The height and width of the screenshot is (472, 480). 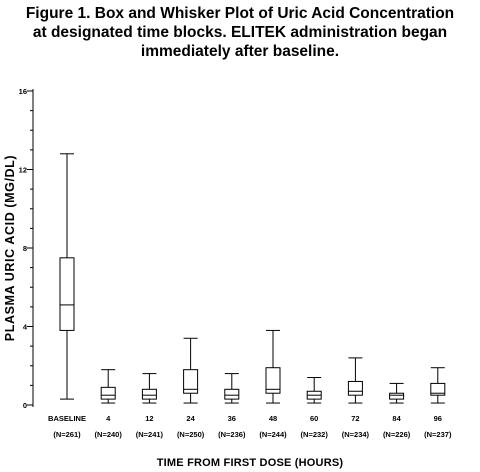 I want to click on x-tick-label: 72, so click(x=355, y=418).